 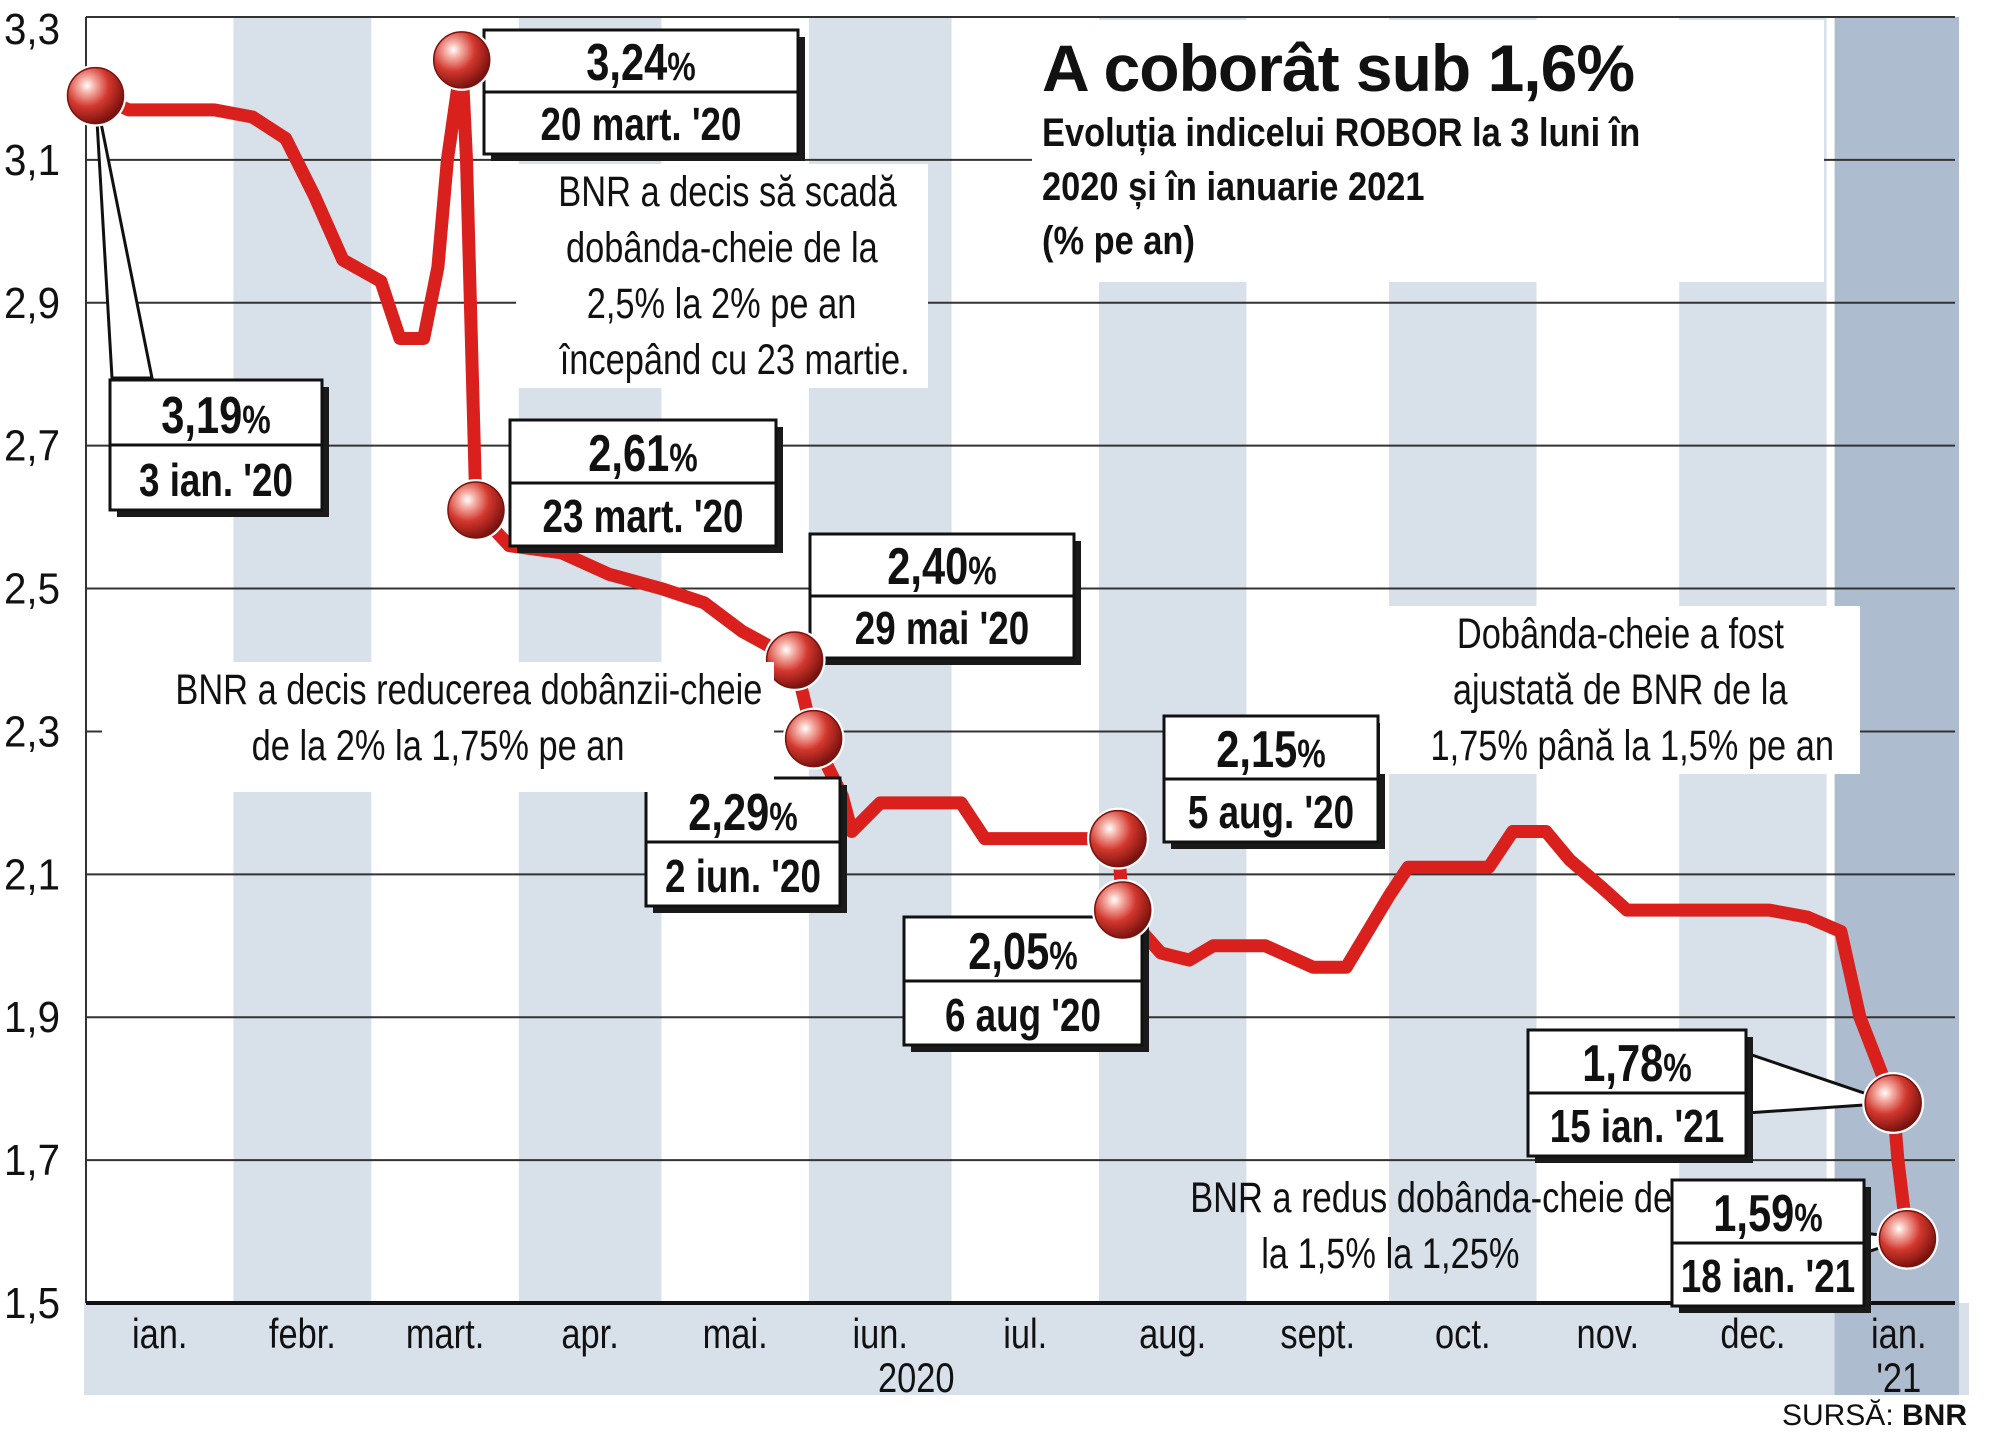 What do you see at coordinates (727, 192) in the screenshot?
I see `note-march-line-1: BNR a decis să scadă` at bounding box center [727, 192].